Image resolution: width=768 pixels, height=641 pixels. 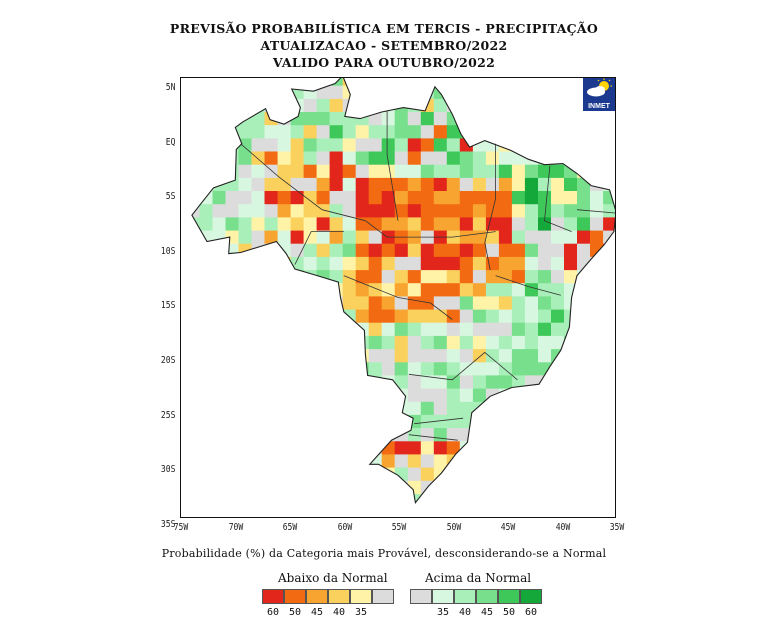 What do you see at coordinates (170, 197) in the screenshot?
I see `lat-tick-label: 5S` at bounding box center [170, 197].